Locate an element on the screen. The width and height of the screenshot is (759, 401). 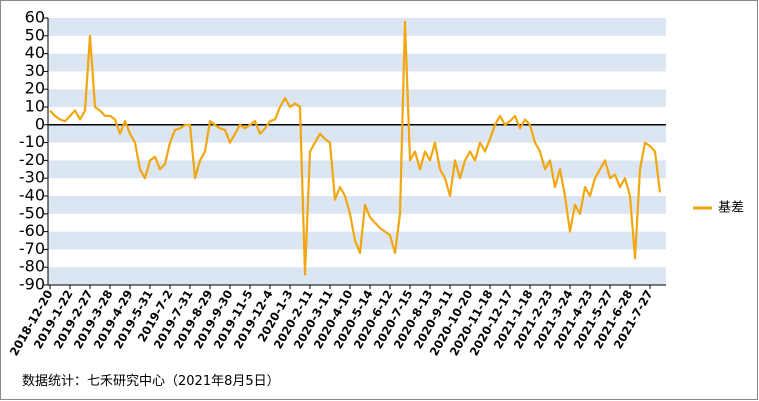
y-tick-label: -60 is located at coordinates (32, 230).